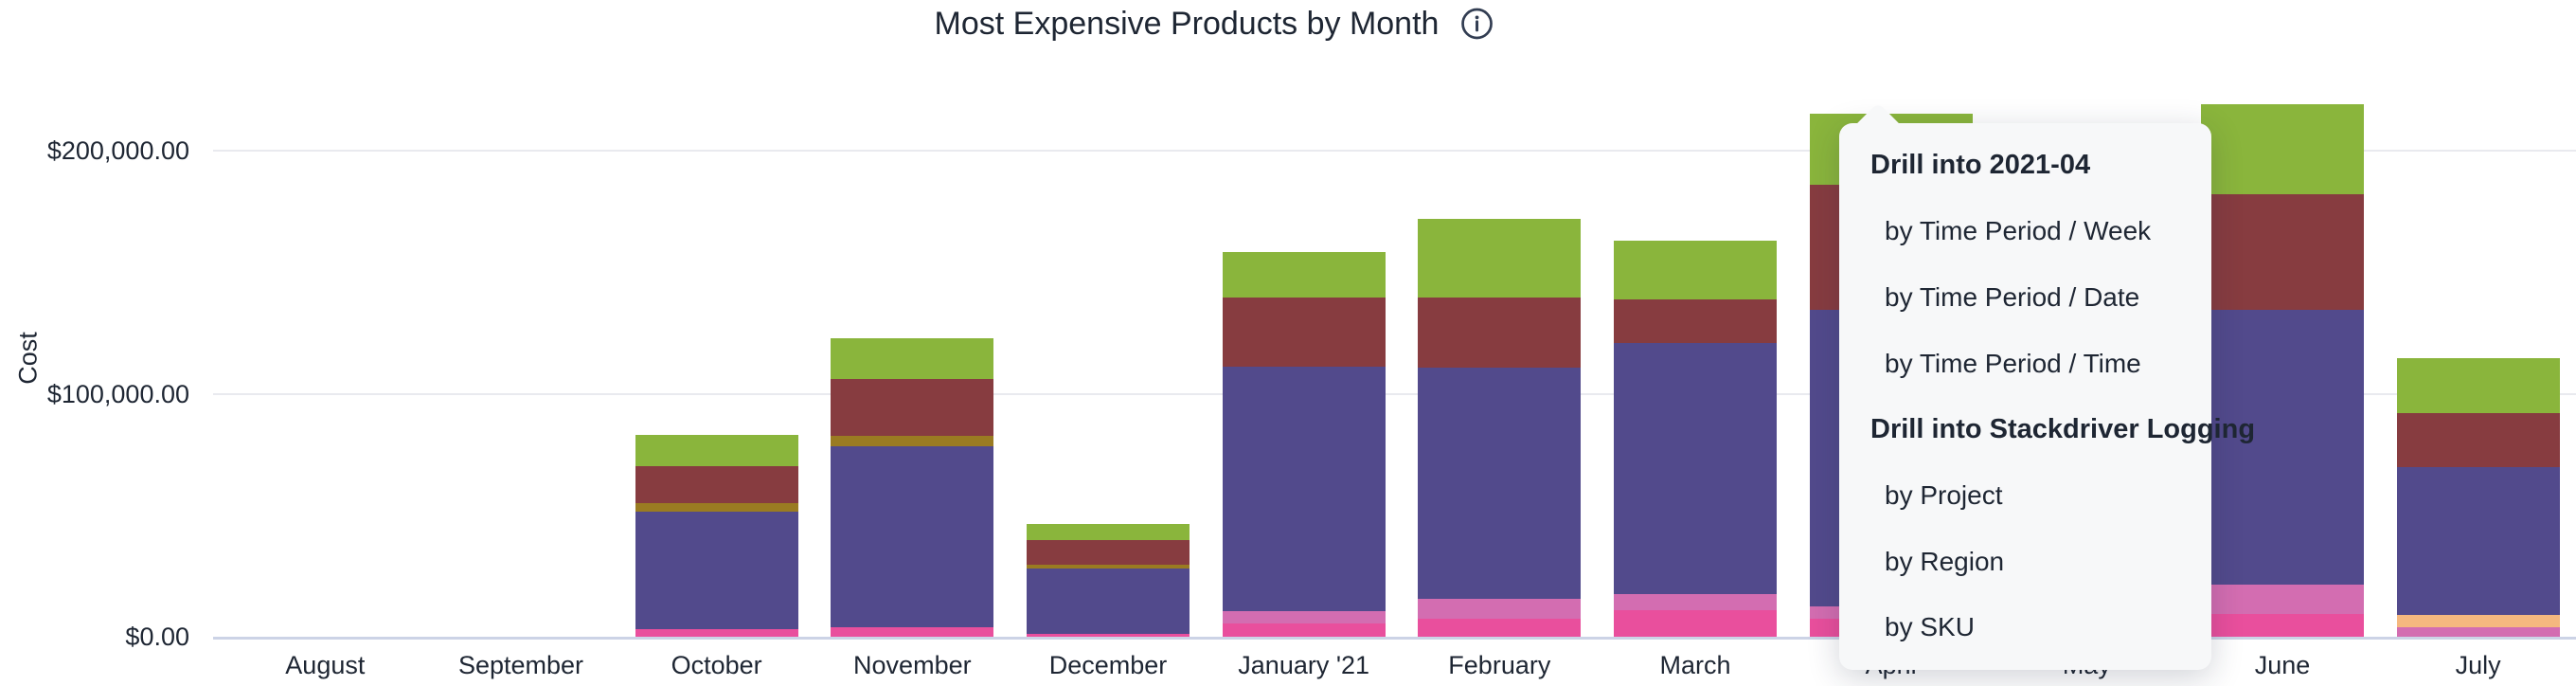 The width and height of the screenshot is (2576, 686). Describe the element at coordinates (1500, 333) in the screenshot. I see `bar-segment-february-maroon` at that location.